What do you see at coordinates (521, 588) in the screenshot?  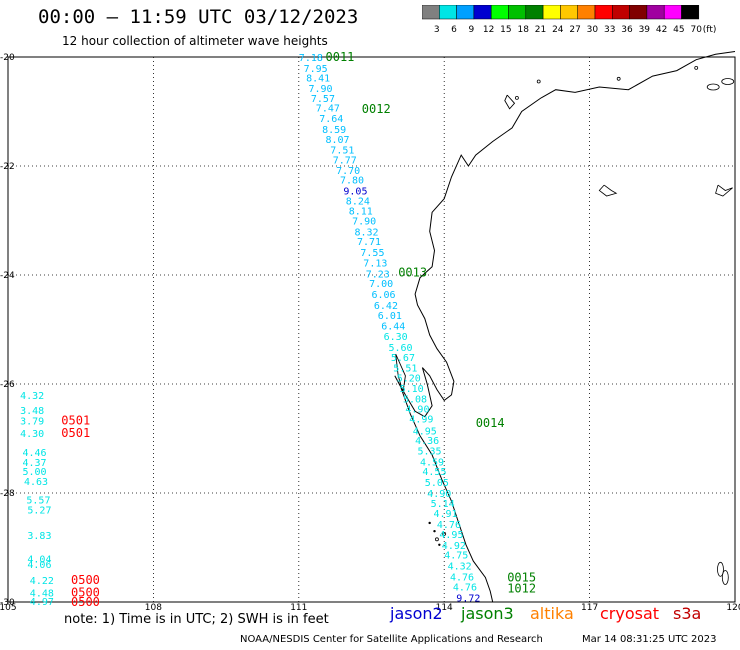 I see `pass-time-label: 1012` at bounding box center [521, 588].